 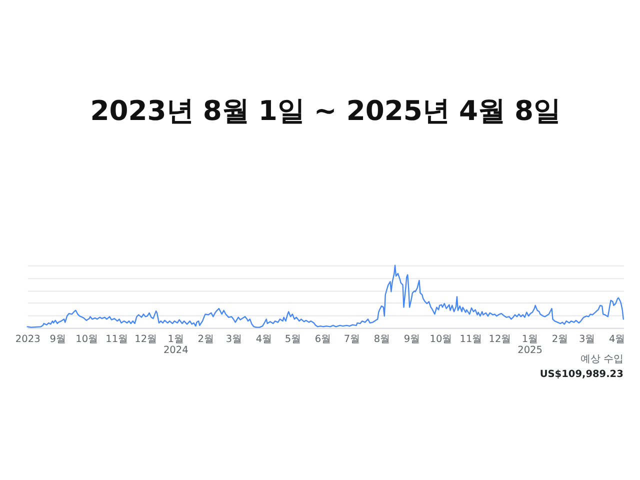 I want to click on chart-title: 2023년 8월 1일 ~ 2025년 4월 8일, so click(x=325, y=112).